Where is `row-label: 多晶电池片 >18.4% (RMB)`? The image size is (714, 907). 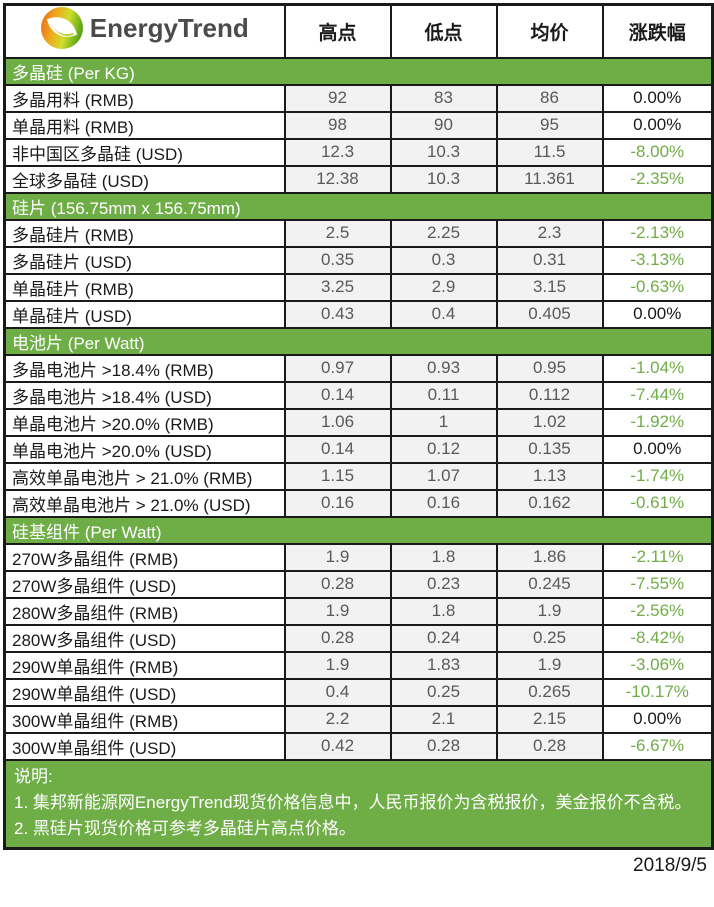 row-label: 多晶电池片 >18.4% (RMB) is located at coordinates (144, 368).